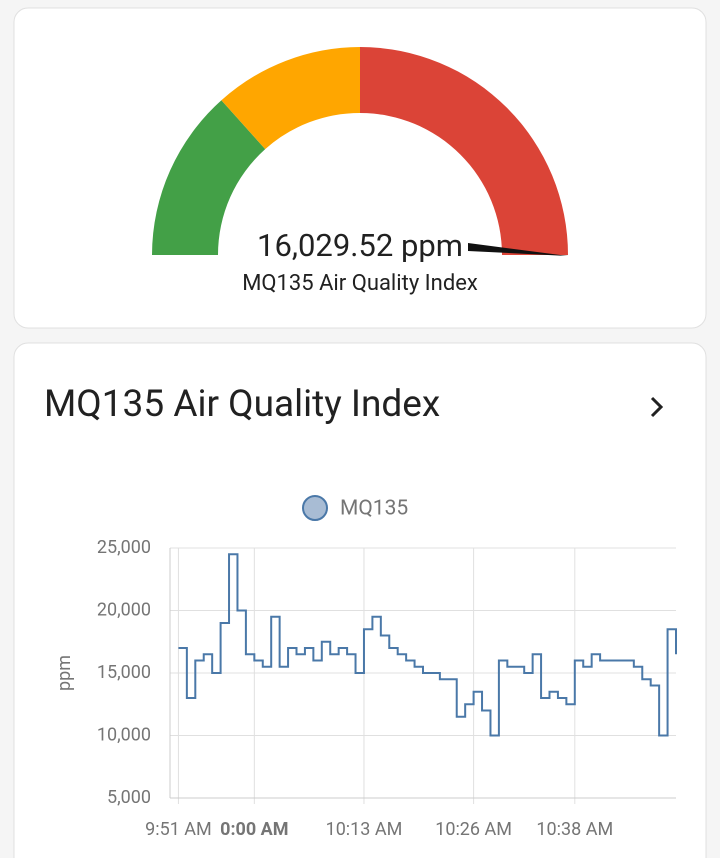 This screenshot has height=858, width=720. Describe the element at coordinates (360, 245) in the screenshot. I see `gauge-value: 16,029.52 ppm` at that location.